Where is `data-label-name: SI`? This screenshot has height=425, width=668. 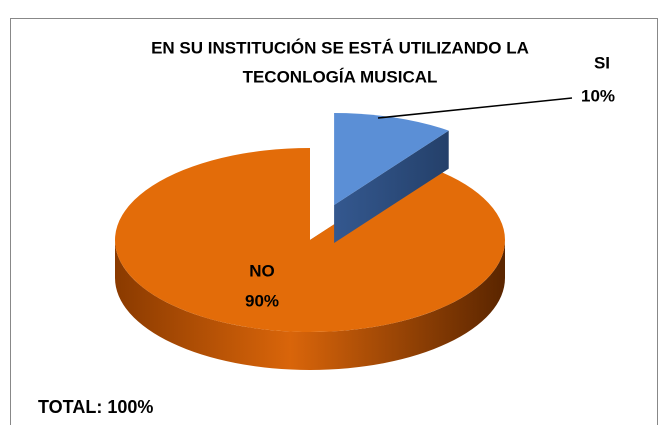 data-label-name: SI is located at coordinates (602, 62).